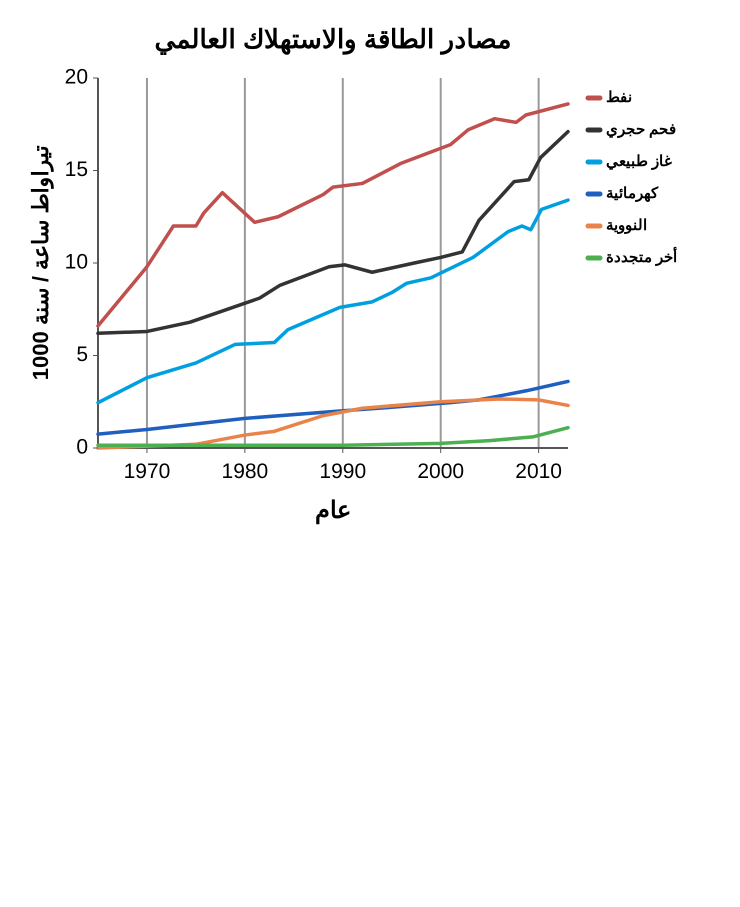 Image resolution: width=740 pixels, height=907 pixels. What do you see at coordinates (626, 225) in the screenshot?
I see `legend-label: النووية` at bounding box center [626, 225].